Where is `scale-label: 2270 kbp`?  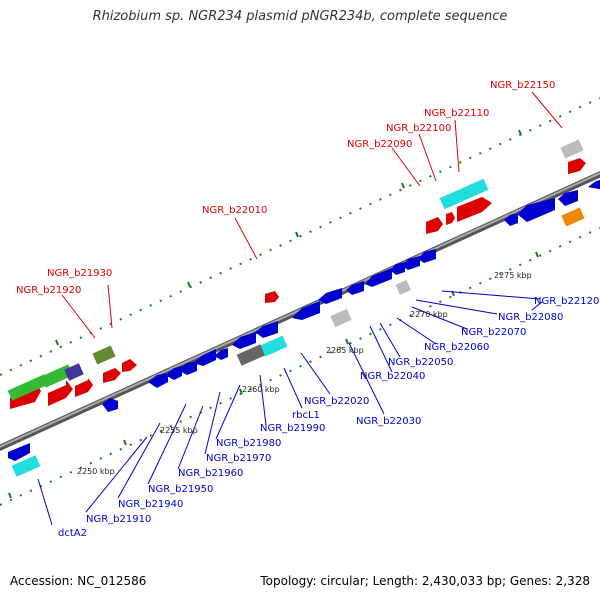 scale-label: 2270 kbp is located at coordinates (429, 314).